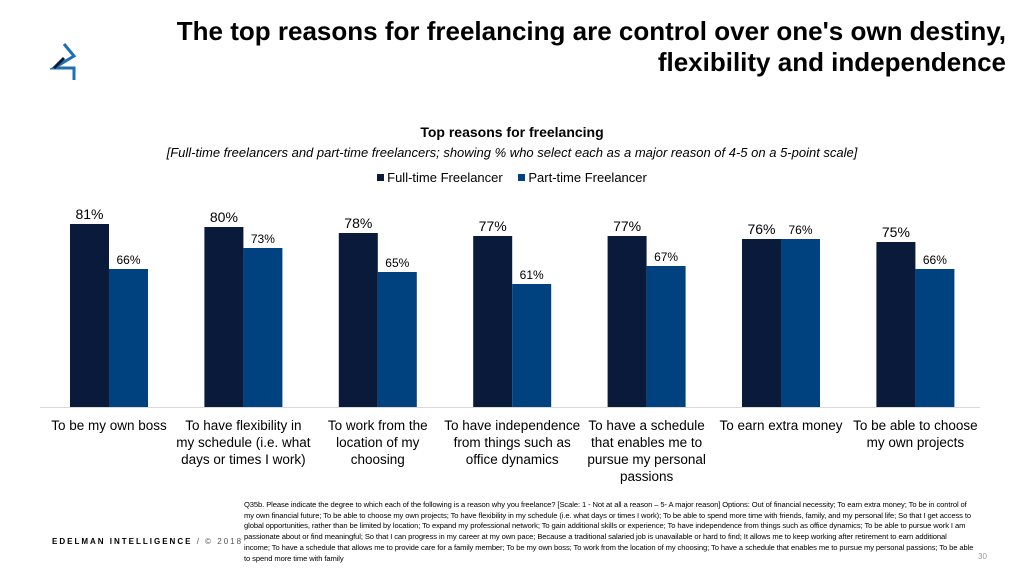 The height and width of the screenshot is (576, 1024). I want to click on copyright: / © 2018, so click(220, 541).